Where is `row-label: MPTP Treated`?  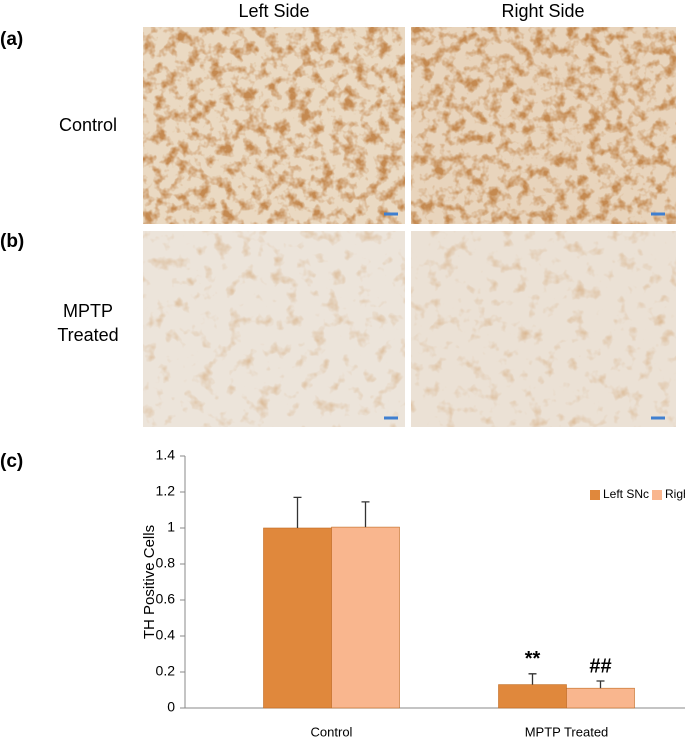 row-label: MPTP Treated is located at coordinates (87, 323).